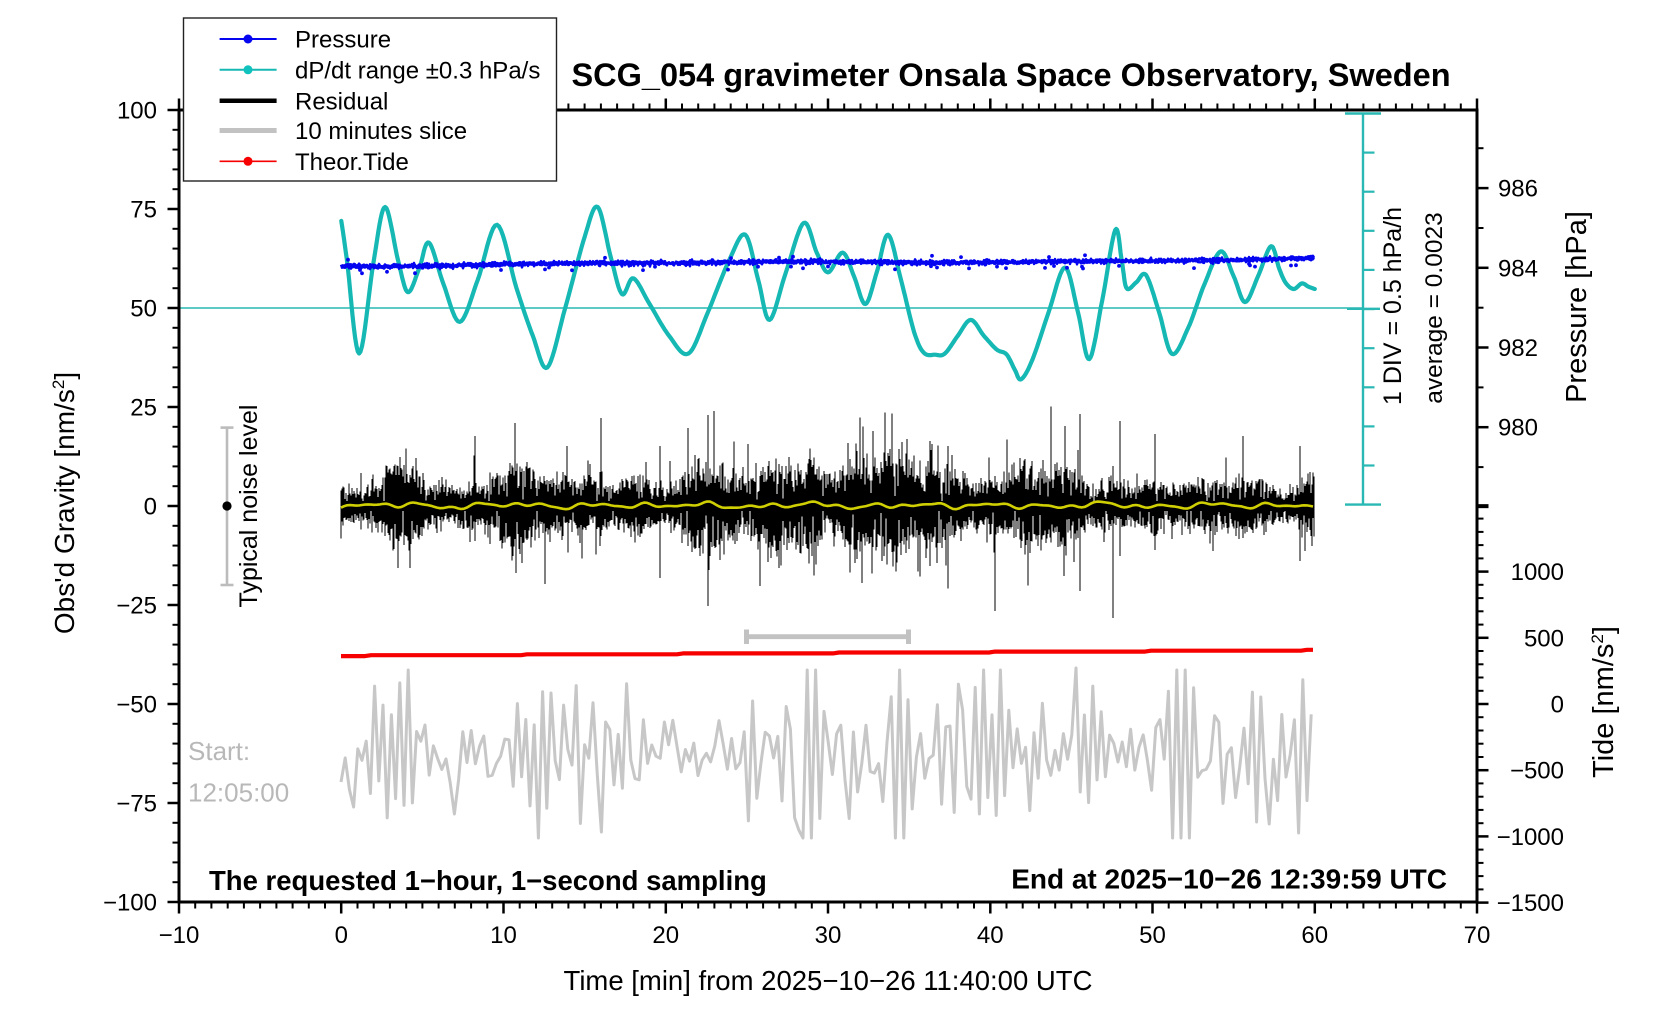 The height and width of the screenshot is (1020, 1676). Describe the element at coordinates (1604, 702) in the screenshot. I see `svg-text: Tide [nm/s2]` at that location.